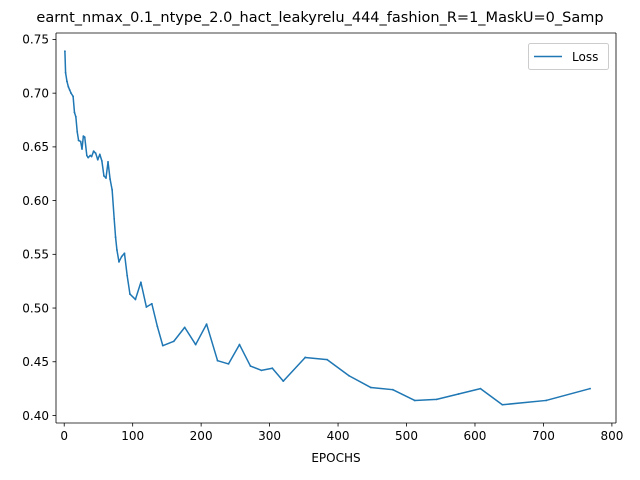 The image size is (640, 480). I want to click on y-tick-label: 0.70, so click(35, 93).